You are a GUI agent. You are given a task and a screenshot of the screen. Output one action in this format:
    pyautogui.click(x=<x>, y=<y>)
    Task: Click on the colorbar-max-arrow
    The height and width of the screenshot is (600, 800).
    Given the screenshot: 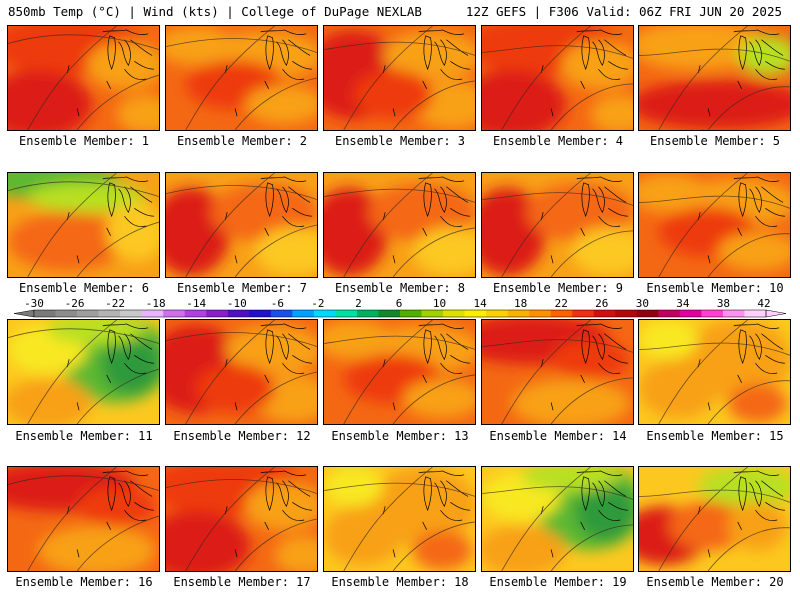 What is the action you would take?
    pyautogui.click(x=776, y=313)
    